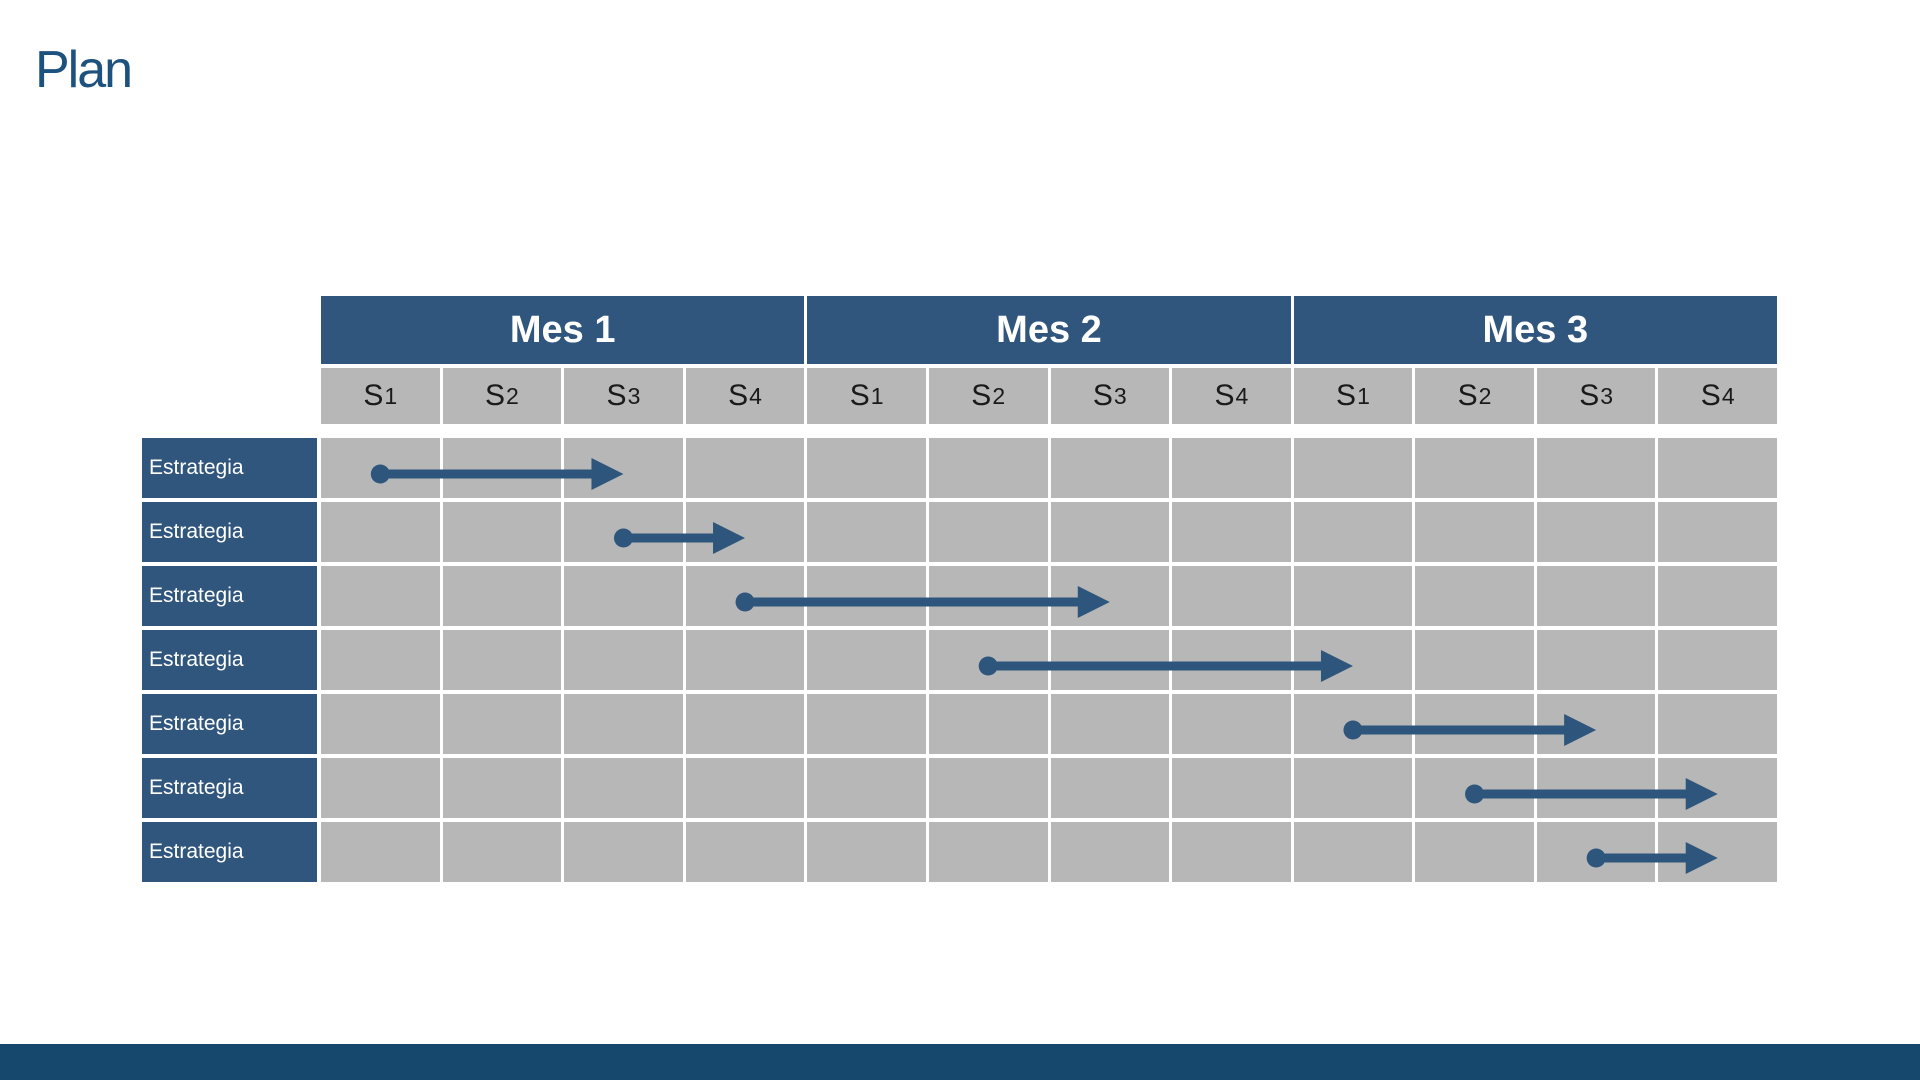 Image resolution: width=1920 pixels, height=1080 pixels. I want to click on month-header-cell: Mes 1, so click(563, 330).